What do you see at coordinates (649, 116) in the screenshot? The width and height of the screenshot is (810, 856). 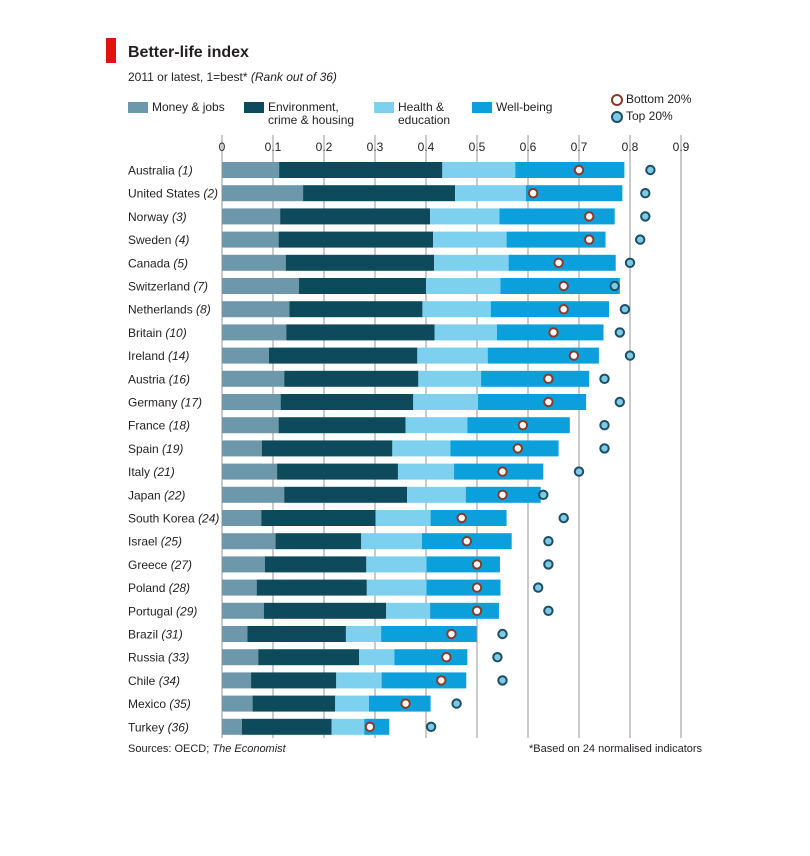 I see `legend-label-top20: Top 20%` at bounding box center [649, 116].